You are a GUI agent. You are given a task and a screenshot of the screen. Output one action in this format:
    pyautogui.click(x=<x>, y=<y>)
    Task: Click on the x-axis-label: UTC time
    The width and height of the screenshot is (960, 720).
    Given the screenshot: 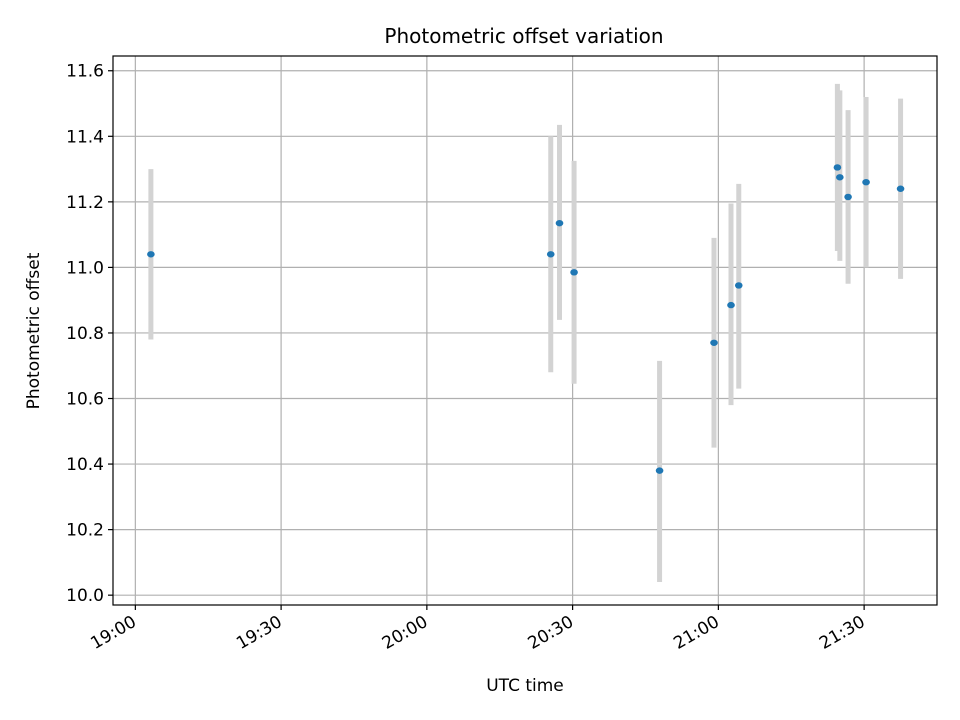 What is the action you would take?
    pyautogui.click(x=525, y=686)
    